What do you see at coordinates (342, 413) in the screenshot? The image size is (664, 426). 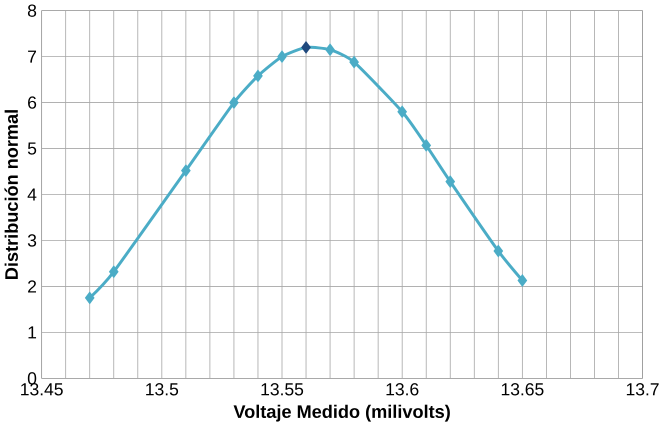 I see `x-axis-title: Voltaje Medido (milivolts)` at bounding box center [342, 413].